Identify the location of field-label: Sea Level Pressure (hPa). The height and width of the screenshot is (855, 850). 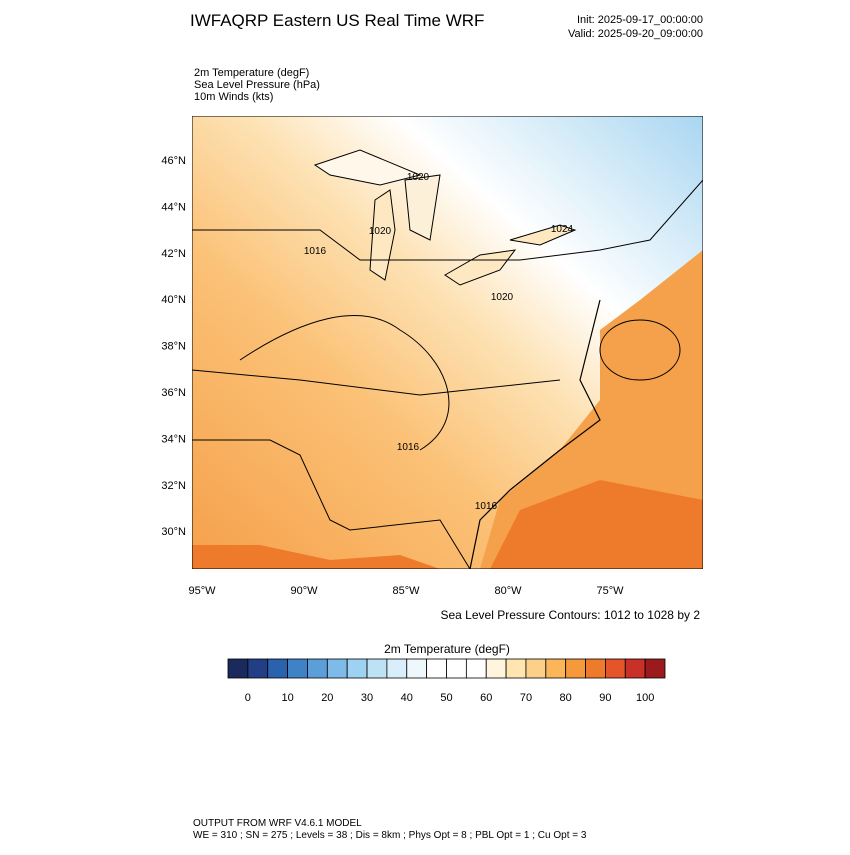
(257, 85).